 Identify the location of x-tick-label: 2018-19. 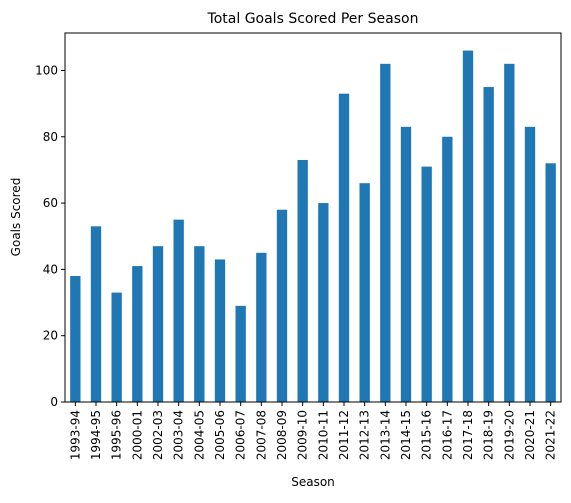
(489, 435).